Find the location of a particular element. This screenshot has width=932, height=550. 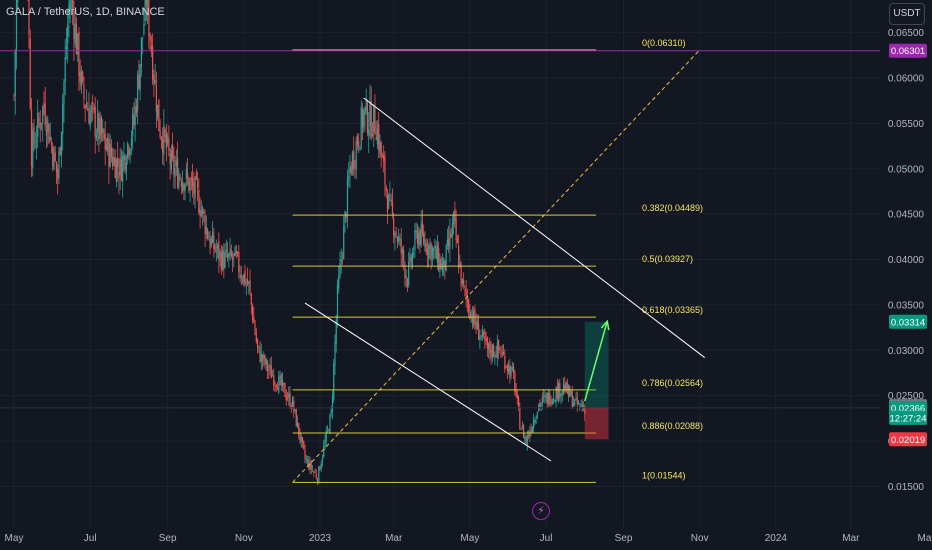

x-tick-label: Jul is located at coordinates (90, 538).